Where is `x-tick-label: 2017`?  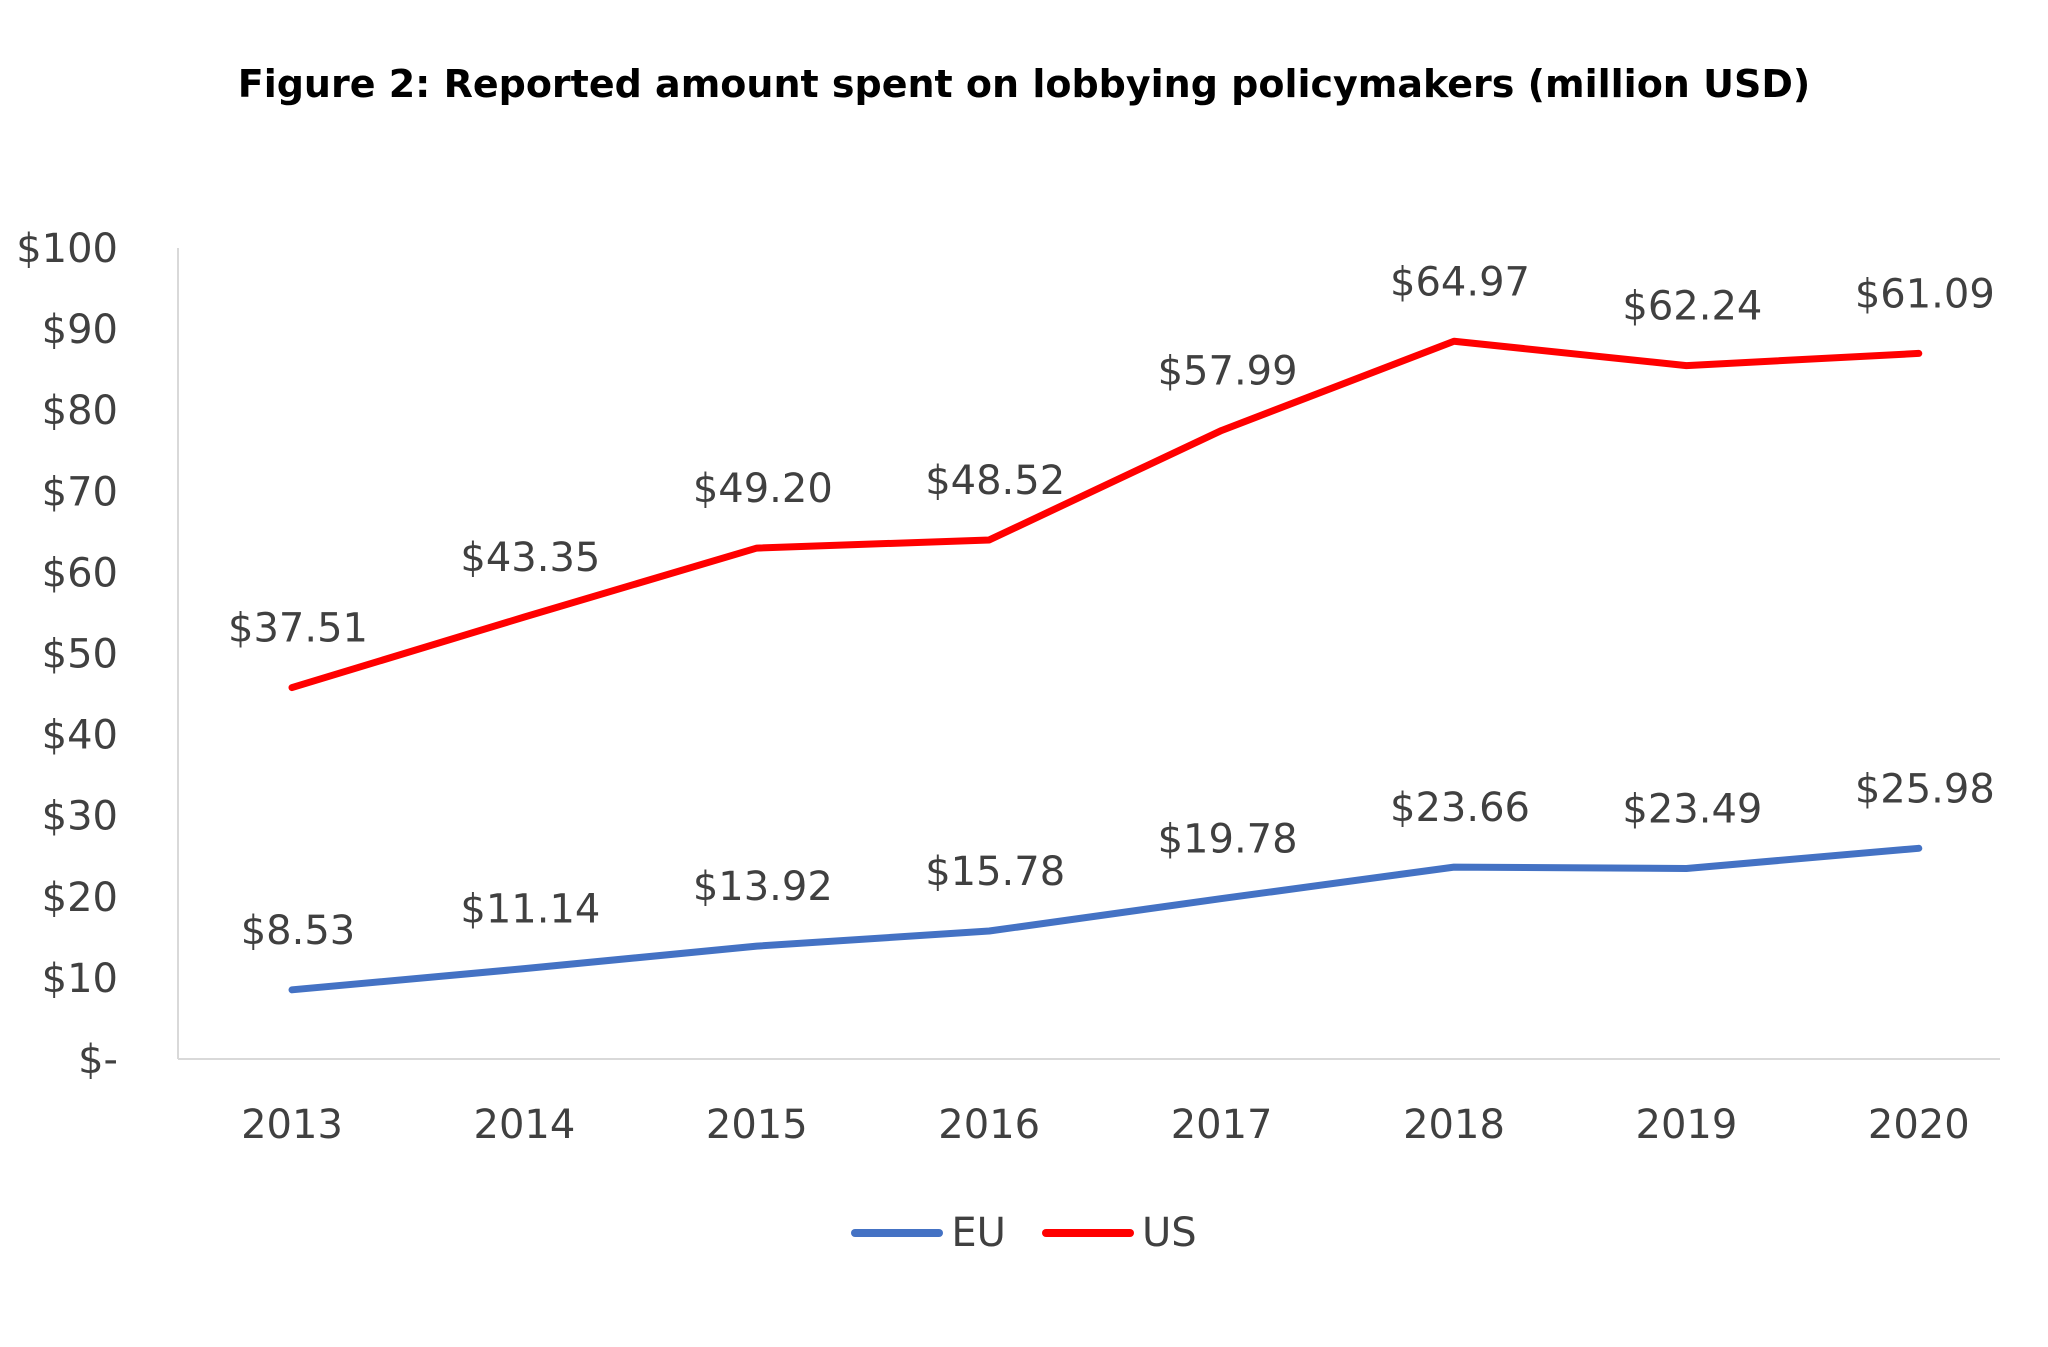
x-tick-label: 2017 is located at coordinates (1222, 1125).